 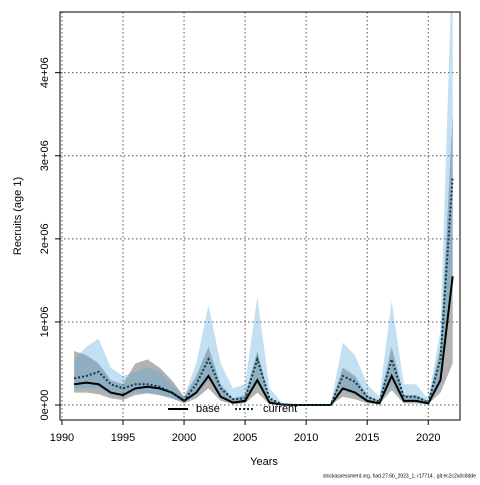 I want to click on legend-label: base, so click(x=208, y=409).